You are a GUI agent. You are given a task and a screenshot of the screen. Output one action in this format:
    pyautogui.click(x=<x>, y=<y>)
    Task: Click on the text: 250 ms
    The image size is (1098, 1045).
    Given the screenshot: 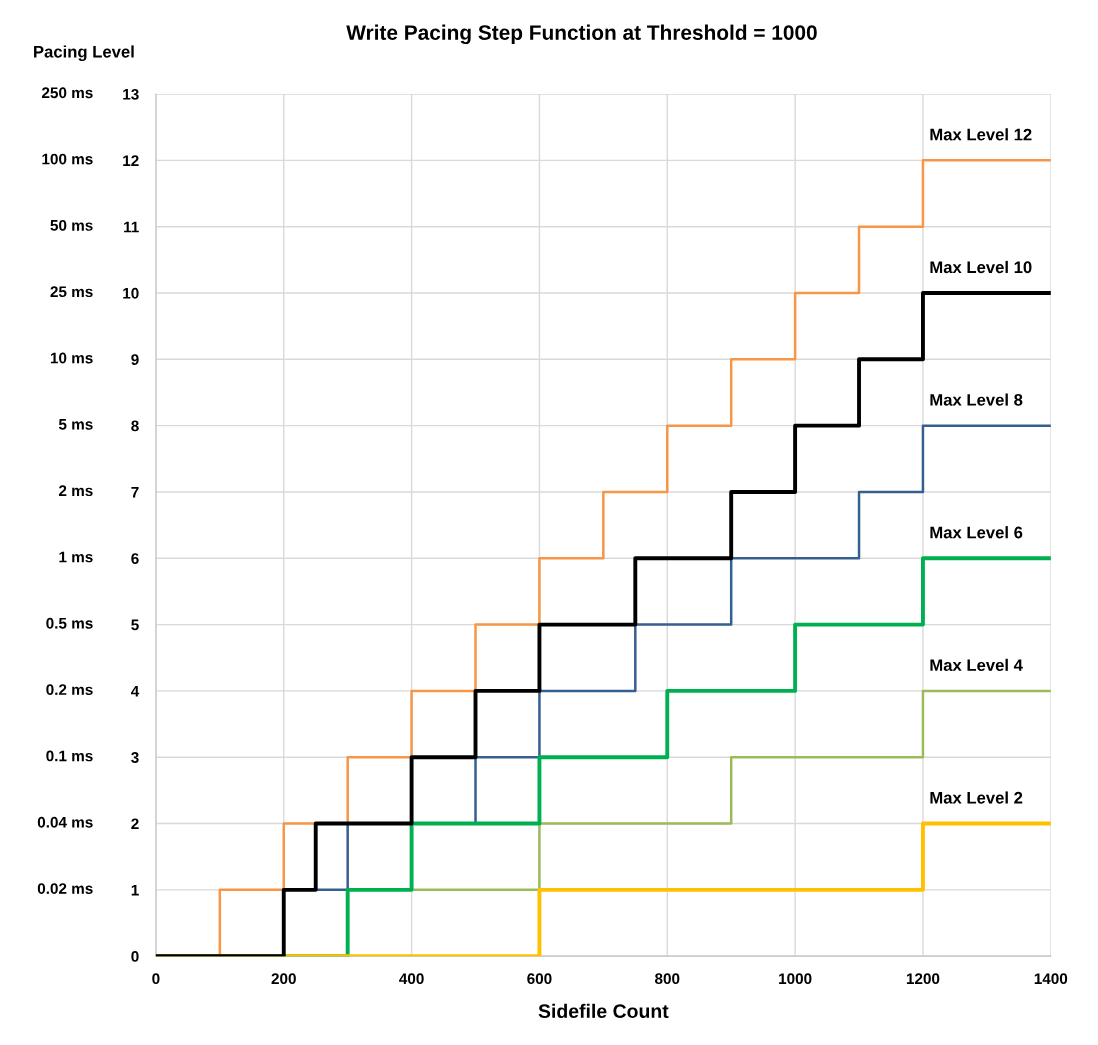 What is the action you would take?
    pyautogui.click(x=67, y=93)
    